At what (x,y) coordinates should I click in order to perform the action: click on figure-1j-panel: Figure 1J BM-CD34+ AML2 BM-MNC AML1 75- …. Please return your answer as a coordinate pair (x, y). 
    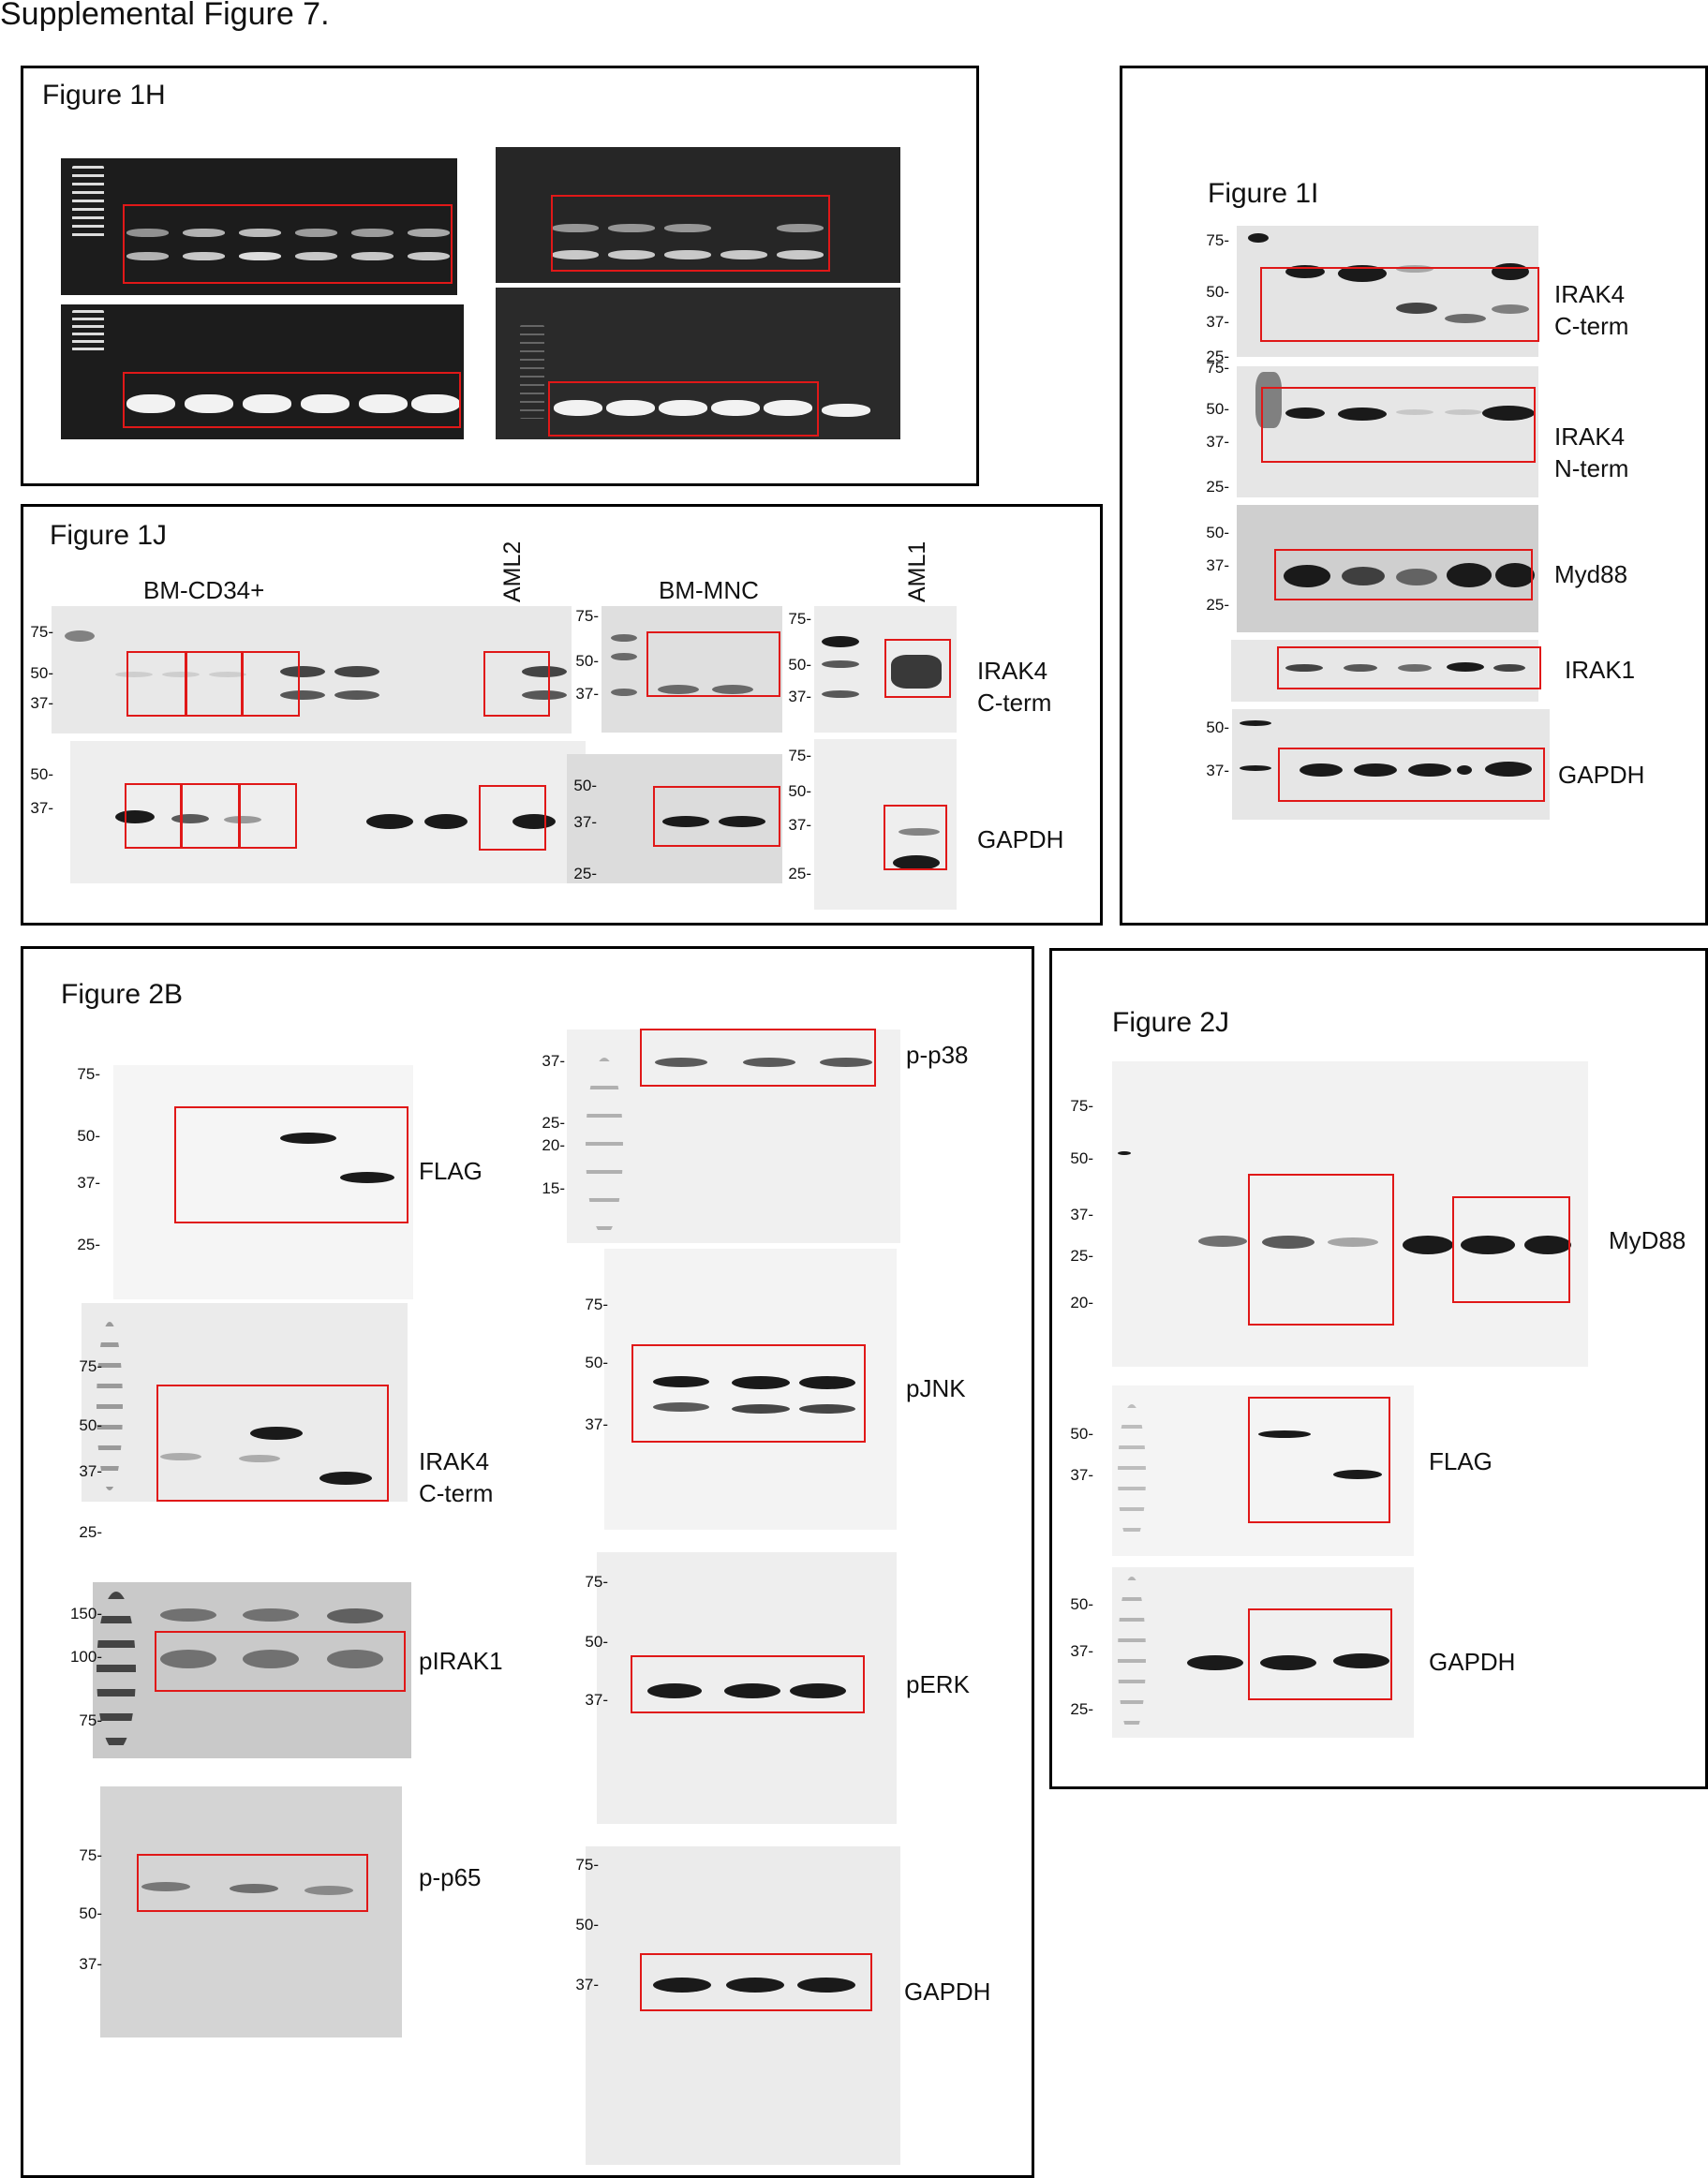
    Looking at the image, I should click on (562, 715).